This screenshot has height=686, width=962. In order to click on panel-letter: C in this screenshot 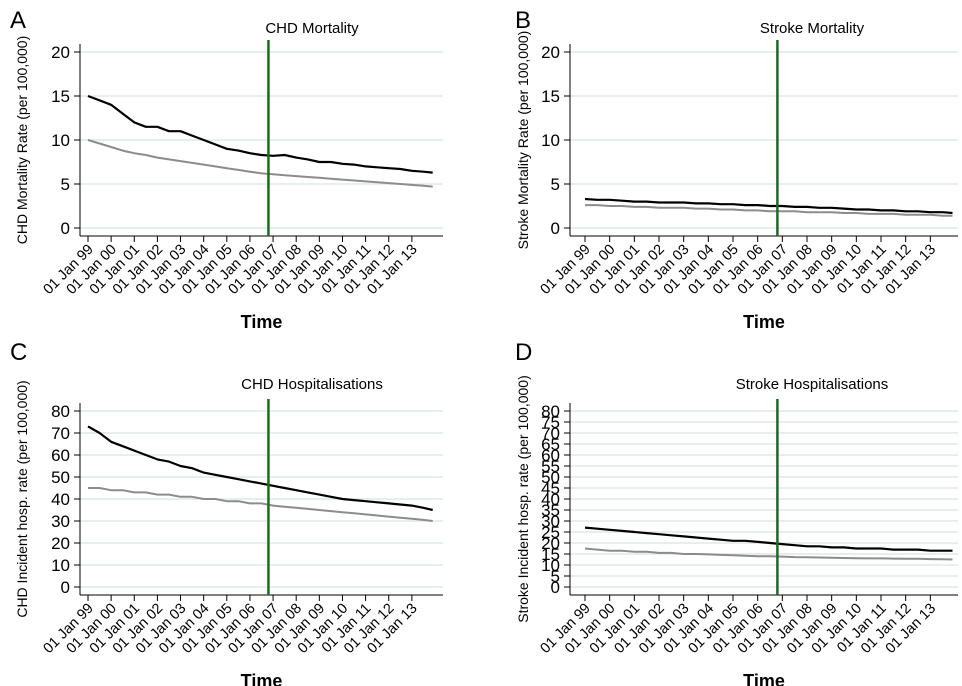, I will do `click(18, 352)`.